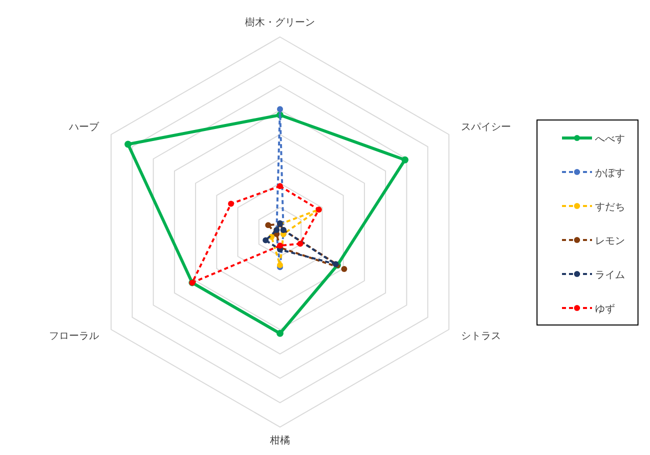  What do you see at coordinates (280, 22) in the screenshot?
I see `spoke-label: 樹木・グリーン` at bounding box center [280, 22].